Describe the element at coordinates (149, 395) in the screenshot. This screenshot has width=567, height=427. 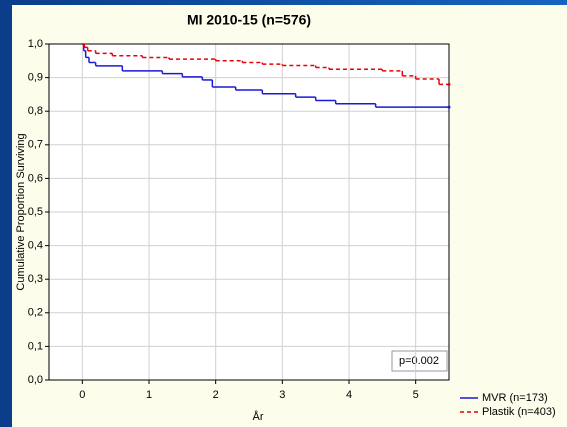
I see `x-tick-label: 1` at that location.